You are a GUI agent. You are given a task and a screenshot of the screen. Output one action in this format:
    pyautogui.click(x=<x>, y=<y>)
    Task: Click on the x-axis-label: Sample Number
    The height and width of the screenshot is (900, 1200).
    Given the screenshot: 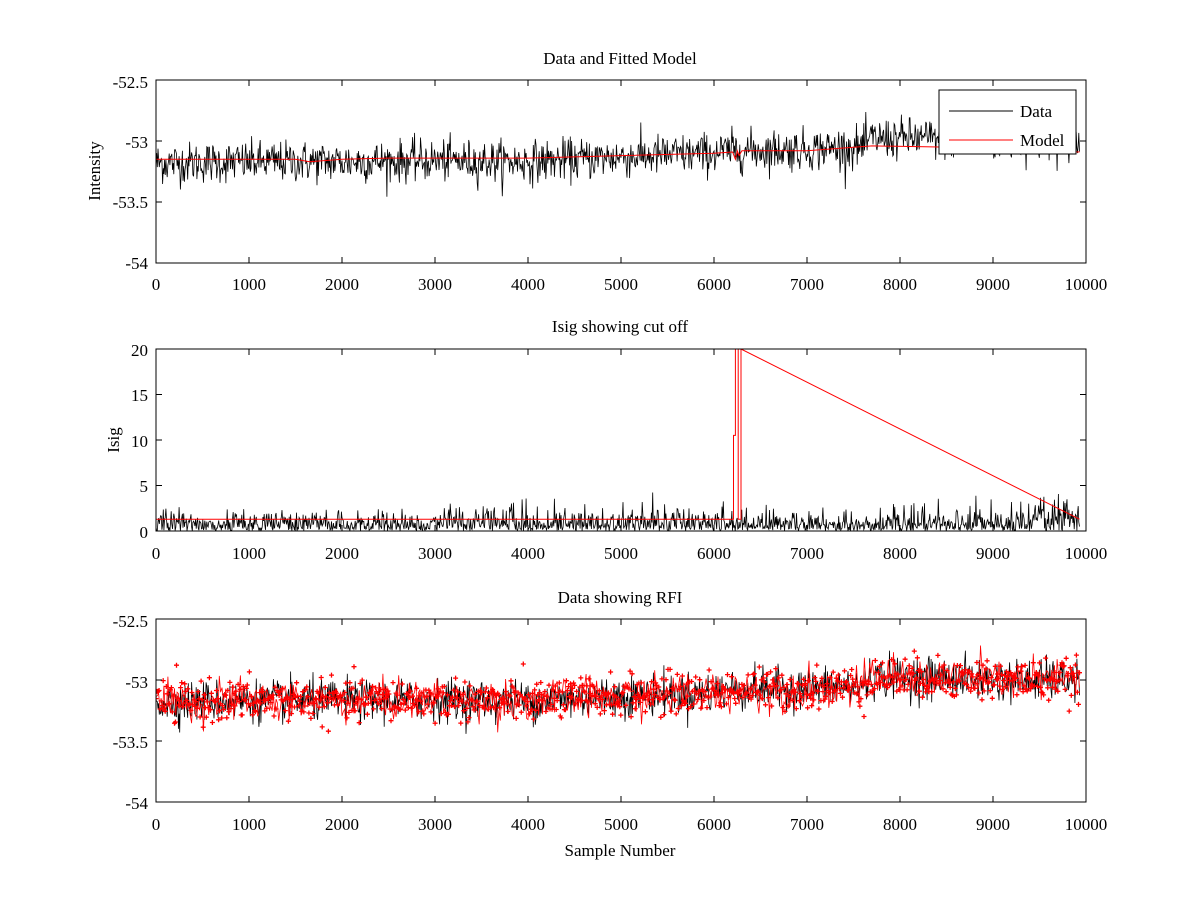 What is the action you would take?
    pyautogui.click(x=620, y=850)
    